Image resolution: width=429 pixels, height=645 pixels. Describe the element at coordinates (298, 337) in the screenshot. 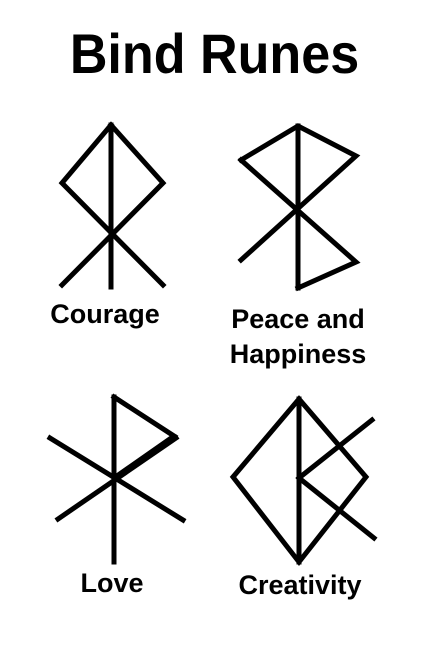

I see `peace-happiness-label: Peace and Happiness` at that location.